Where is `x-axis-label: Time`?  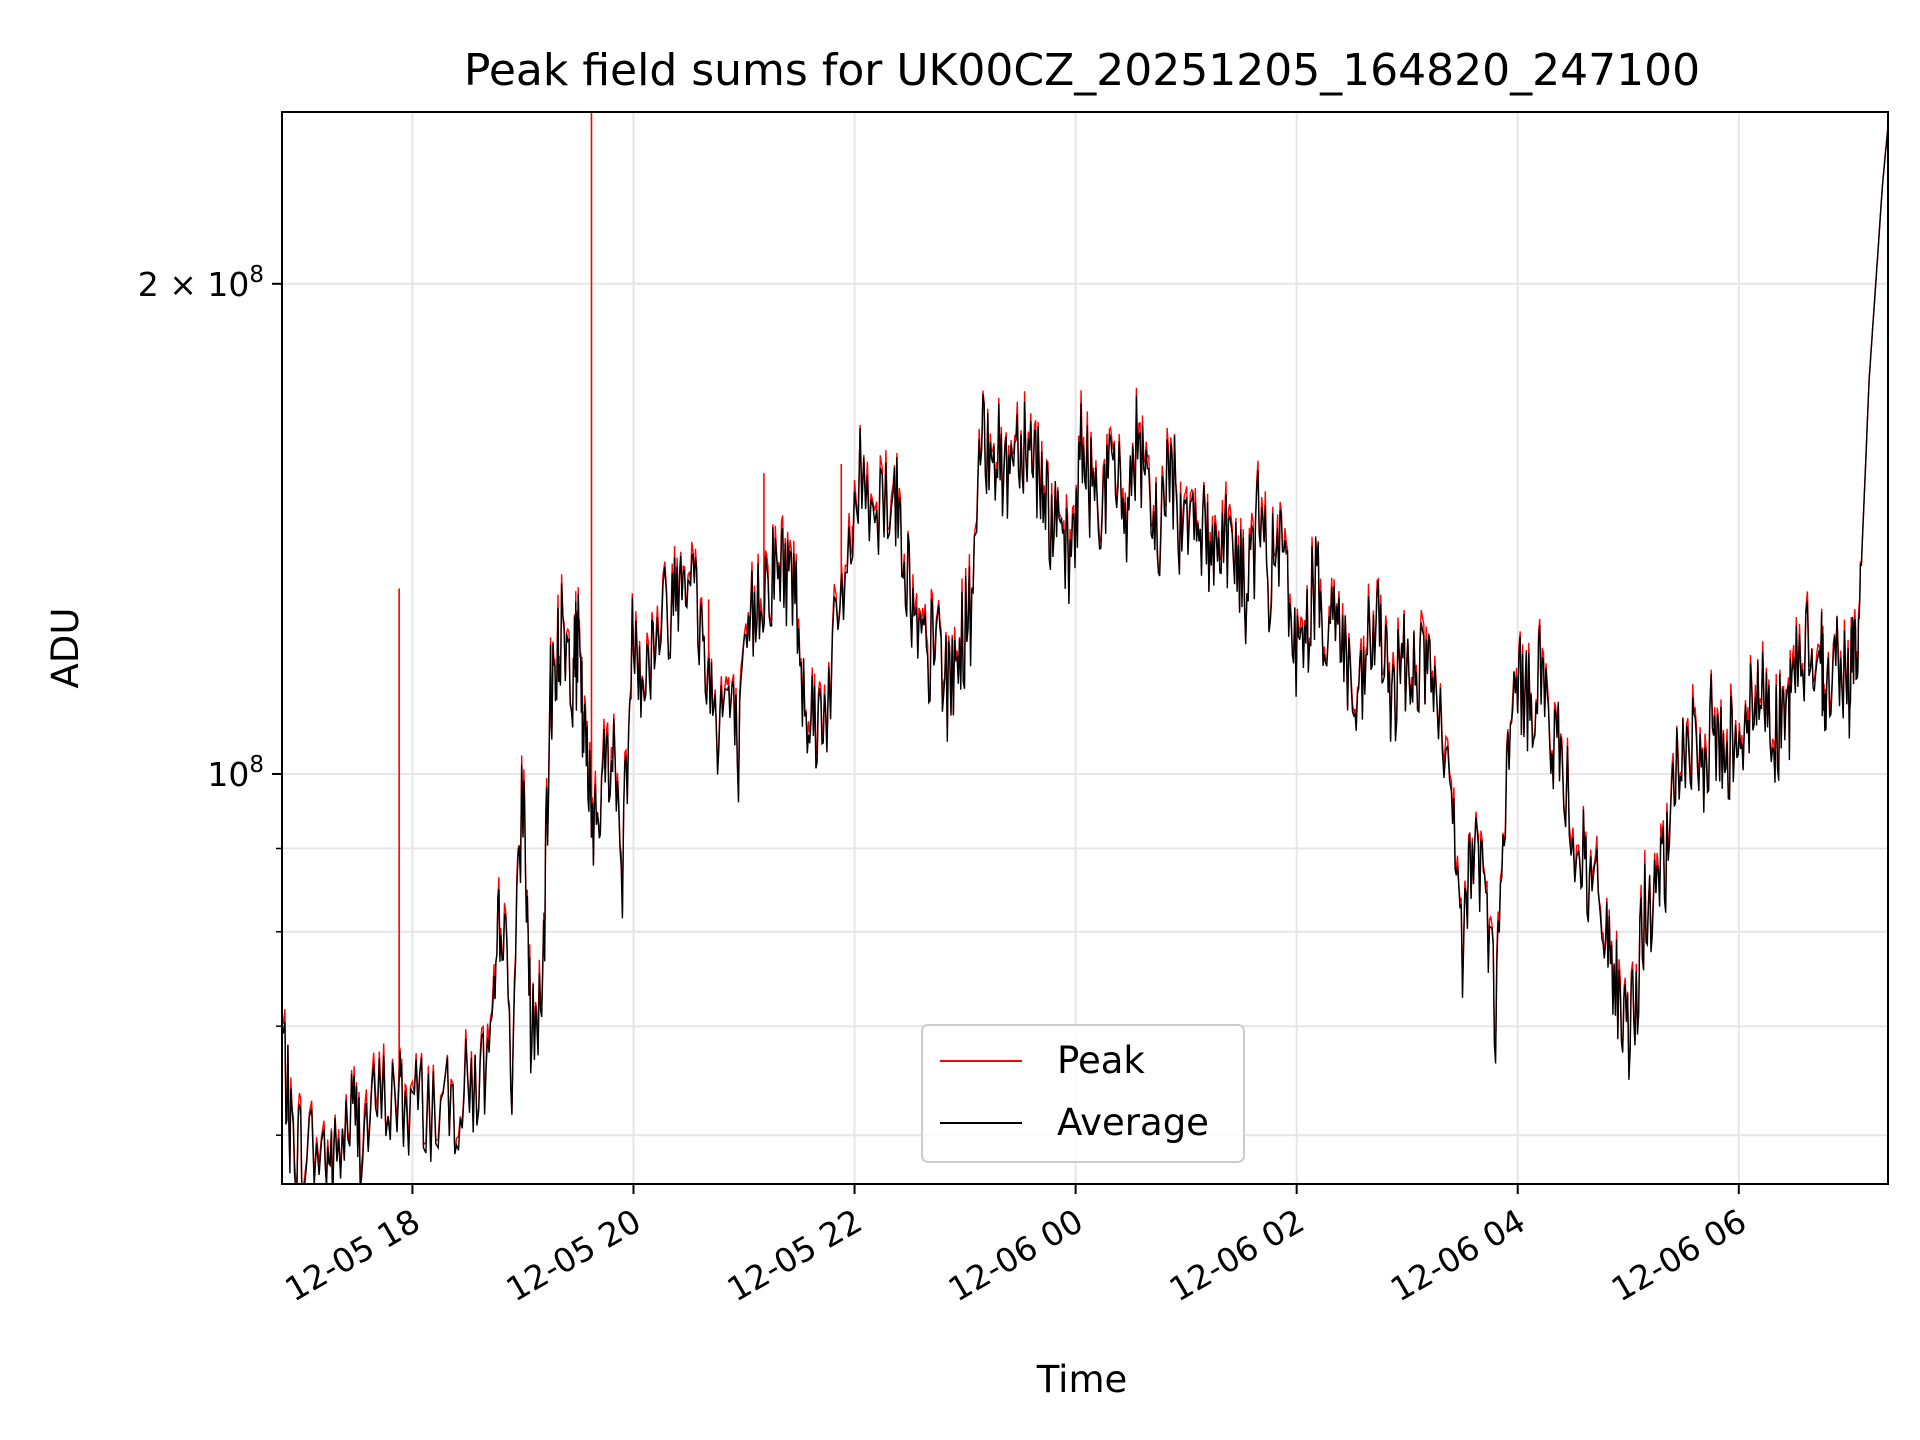
x-axis-label: Time is located at coordinates (1082, 1379).